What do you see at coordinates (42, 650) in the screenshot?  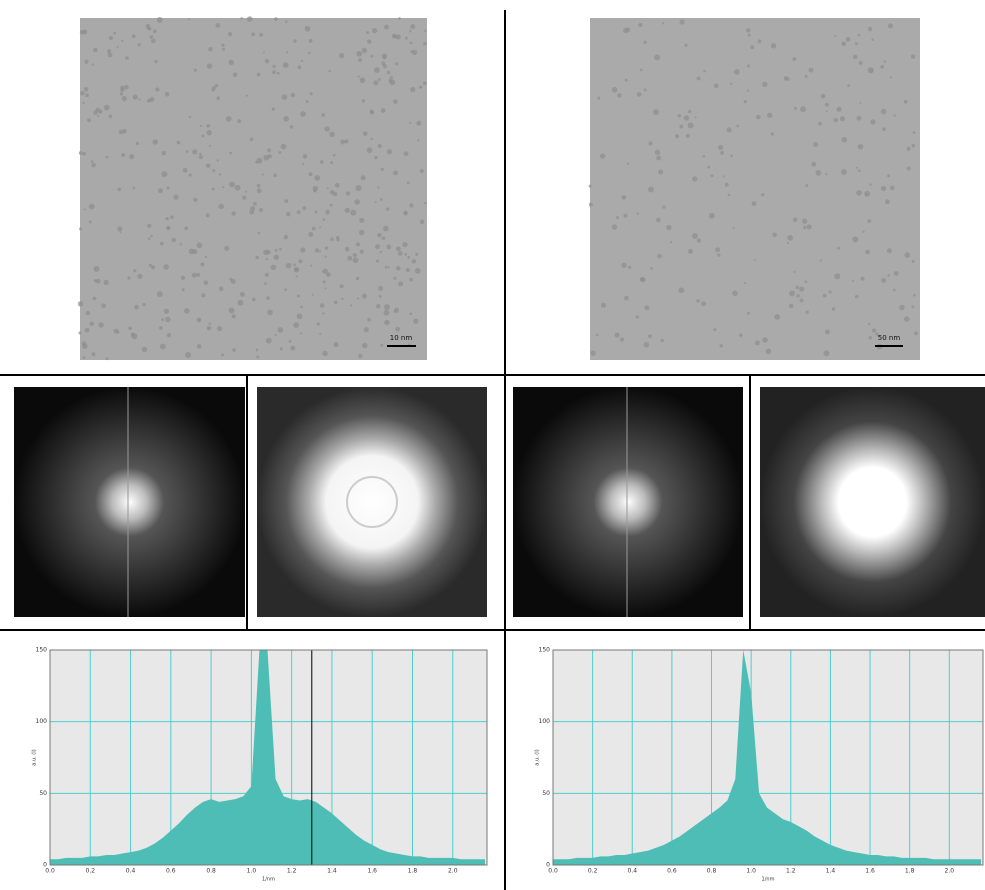 I see `y-tick-label: 150` at bounding box center [42, 650].